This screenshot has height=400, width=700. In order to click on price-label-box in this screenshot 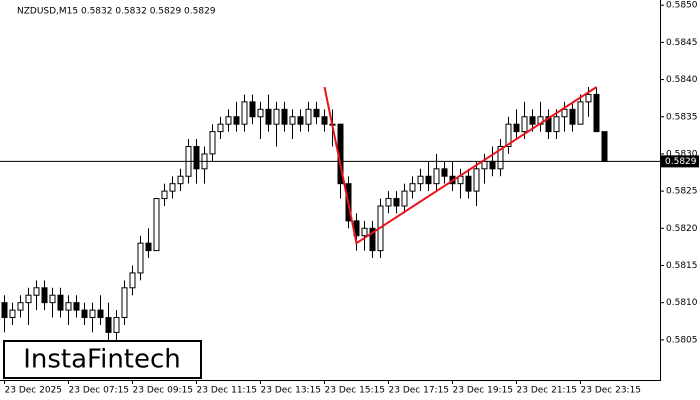, I will do `click(680, 161)`.